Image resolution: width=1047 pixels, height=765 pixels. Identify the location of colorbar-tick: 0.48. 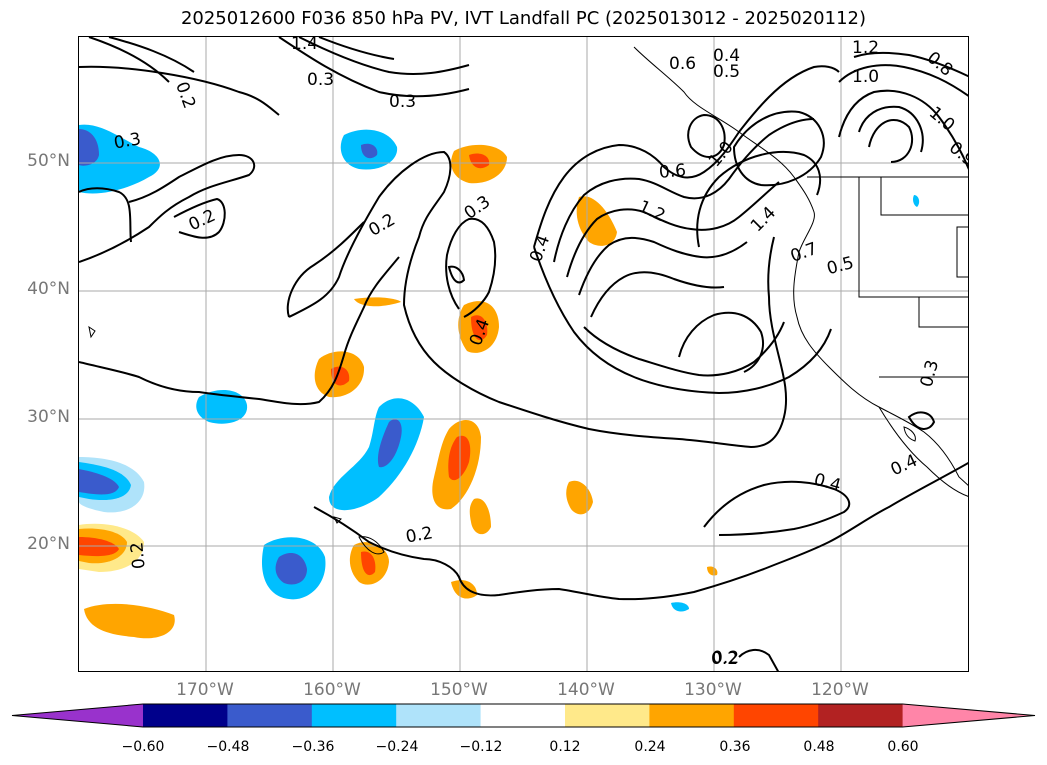
(819, 747).